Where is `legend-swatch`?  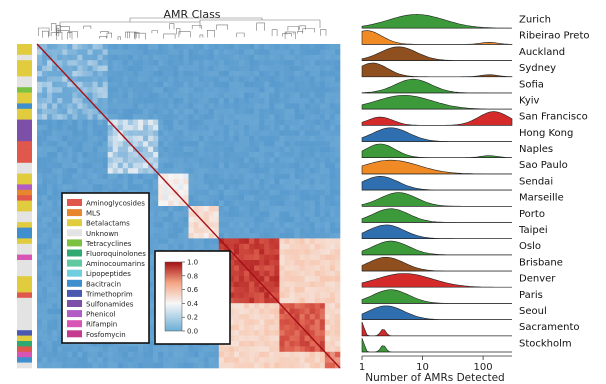
legend-swatch is located at coordinates (74, 313).